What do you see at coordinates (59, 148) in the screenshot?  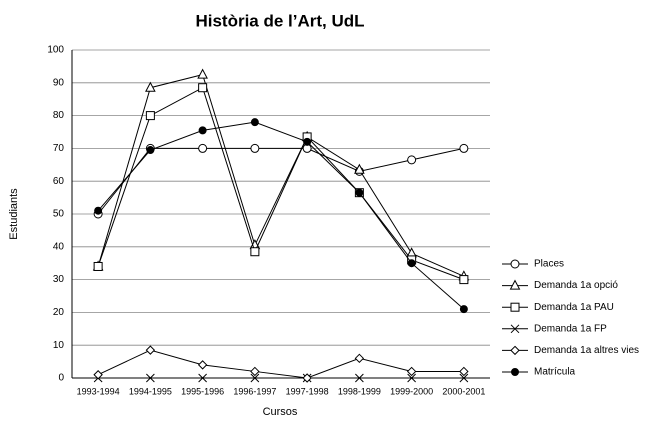 I see `y-tick-label: 70` at bounding box center [59, 148].